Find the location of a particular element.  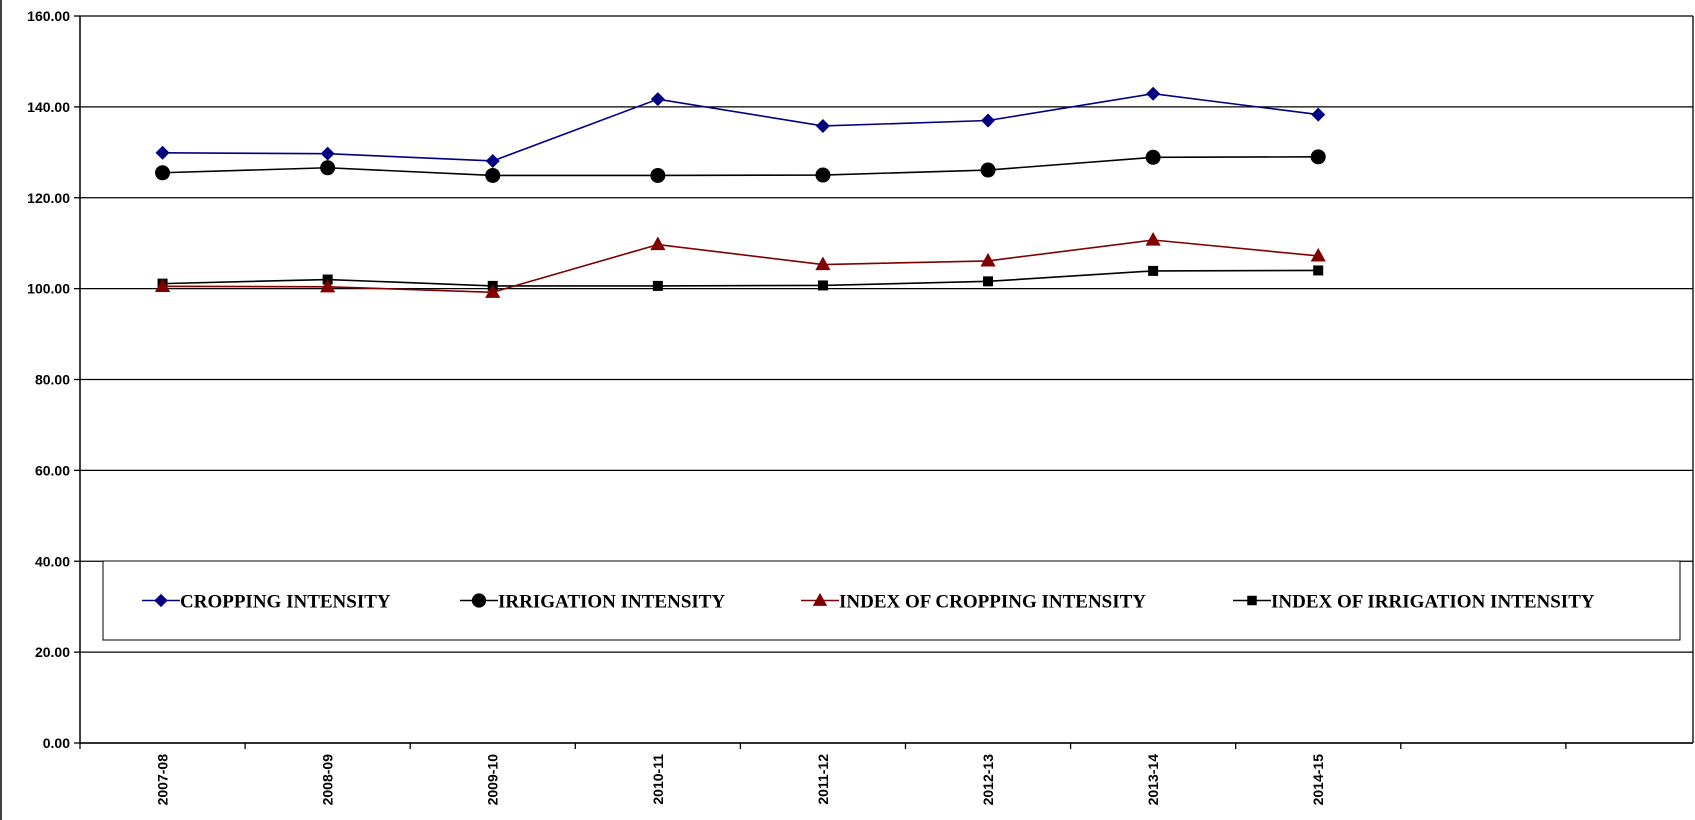

y-tick-label: 20.00 is located at coordinates (52, 652).